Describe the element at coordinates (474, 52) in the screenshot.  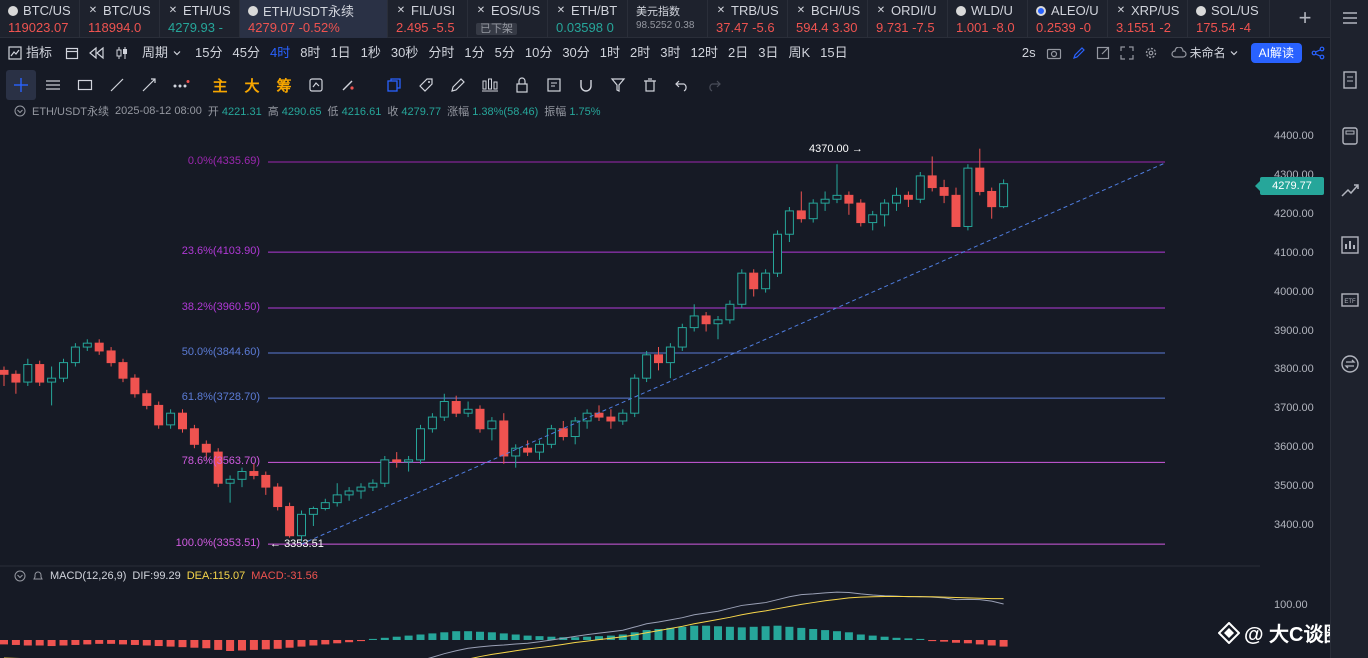
I see `interval-8: 1分` at that location.